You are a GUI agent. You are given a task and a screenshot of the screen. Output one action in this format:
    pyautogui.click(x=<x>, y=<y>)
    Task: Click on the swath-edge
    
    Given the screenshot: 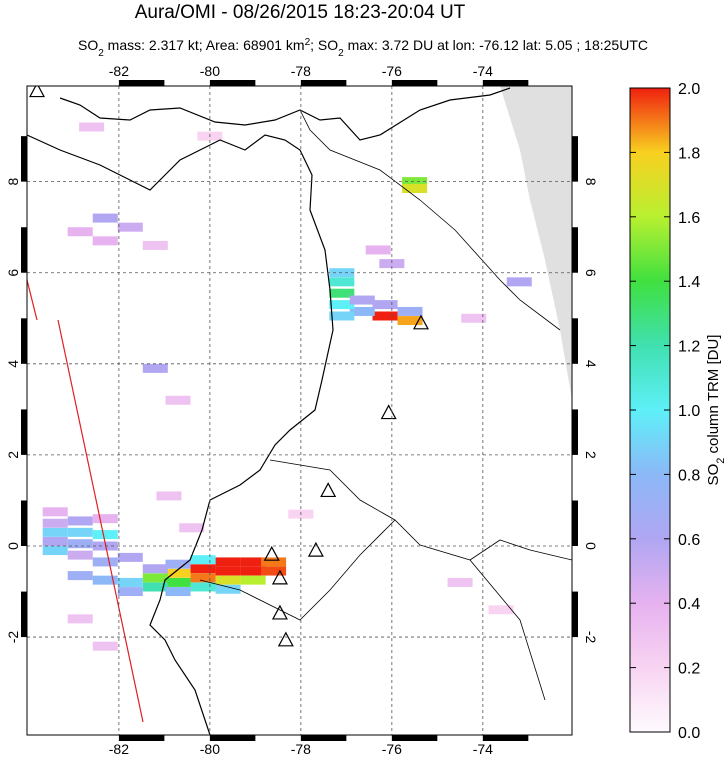 What is the action you would take?
    pyautogui.click(x=32, y=300)
    